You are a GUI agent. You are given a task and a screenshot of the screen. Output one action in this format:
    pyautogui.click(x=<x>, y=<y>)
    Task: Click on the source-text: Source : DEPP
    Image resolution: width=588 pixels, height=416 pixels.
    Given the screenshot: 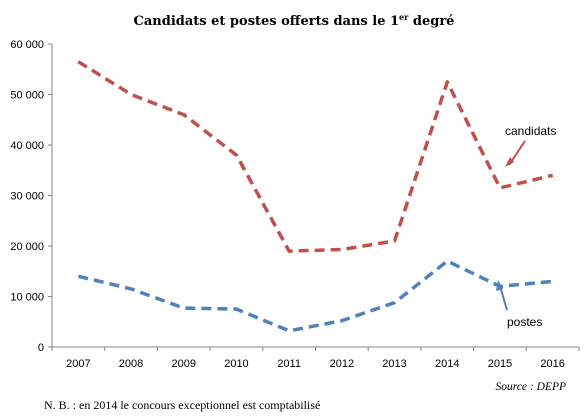 What is the action you would take?
    pyautogui.click(x=531, y=387)
    